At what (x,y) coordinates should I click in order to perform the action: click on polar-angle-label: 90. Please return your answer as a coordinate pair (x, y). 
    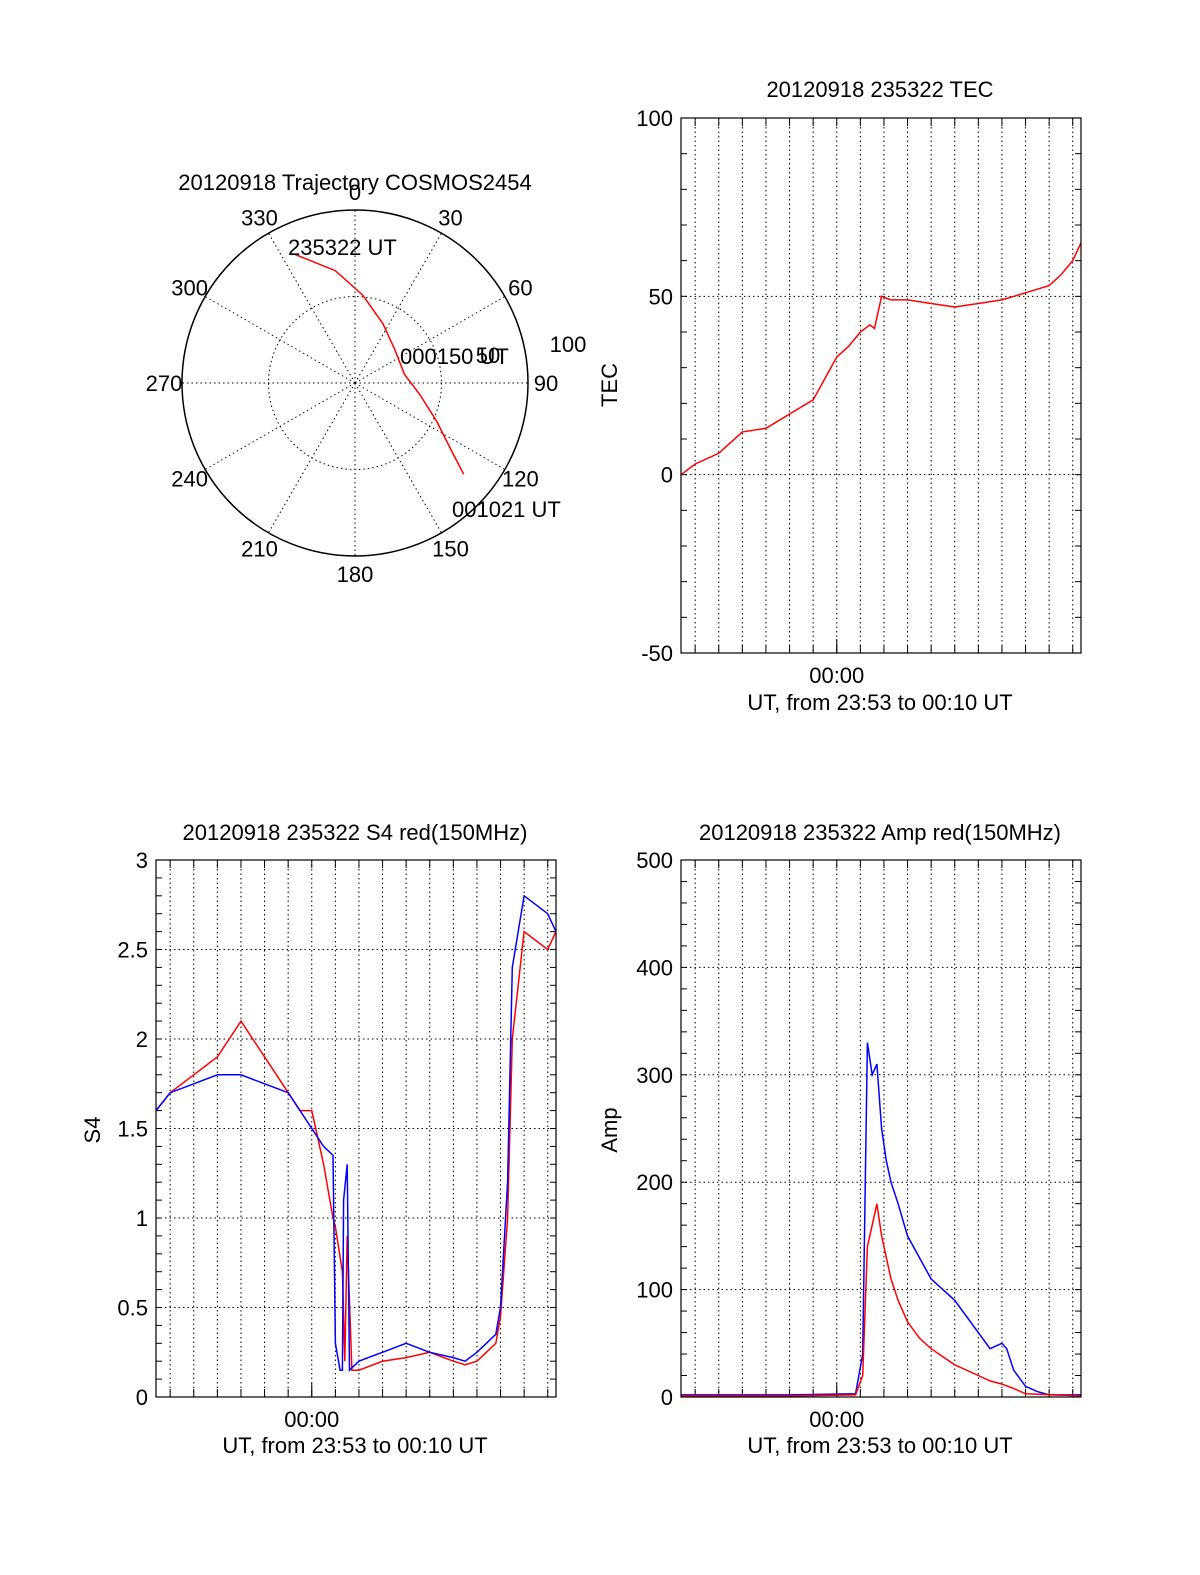
    Looking at the image, I should click on (546, 383).